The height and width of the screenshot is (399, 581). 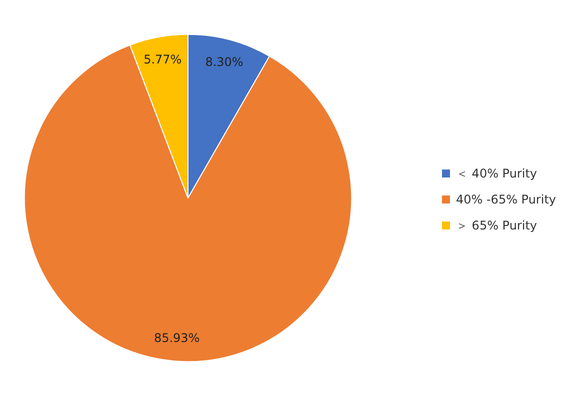 What do you see at coordinates (177, 338) in the screenshot?
I see `data-label: 85.93%` at bounding box center [177, 338].